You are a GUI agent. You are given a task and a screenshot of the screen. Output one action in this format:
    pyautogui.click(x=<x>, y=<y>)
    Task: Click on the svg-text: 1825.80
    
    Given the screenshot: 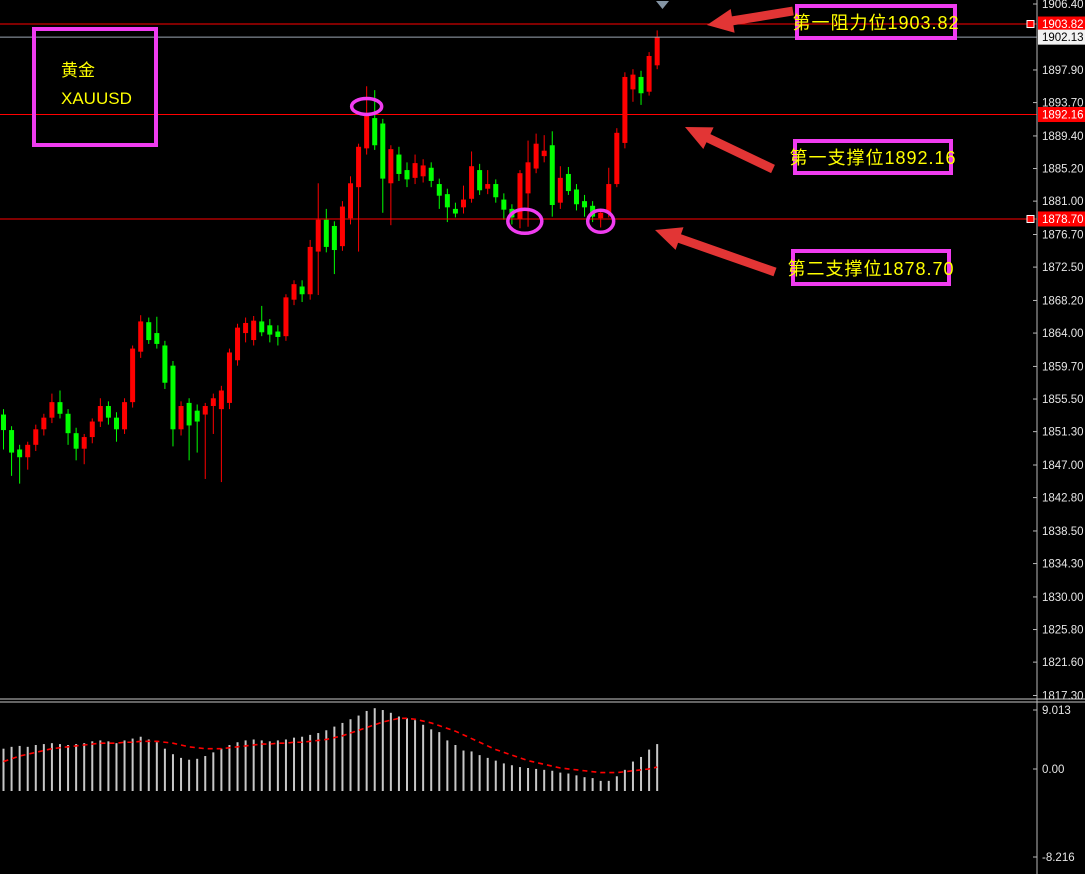 What is the action you would take?
    pyautogui.click(x=1063, y=631)
    